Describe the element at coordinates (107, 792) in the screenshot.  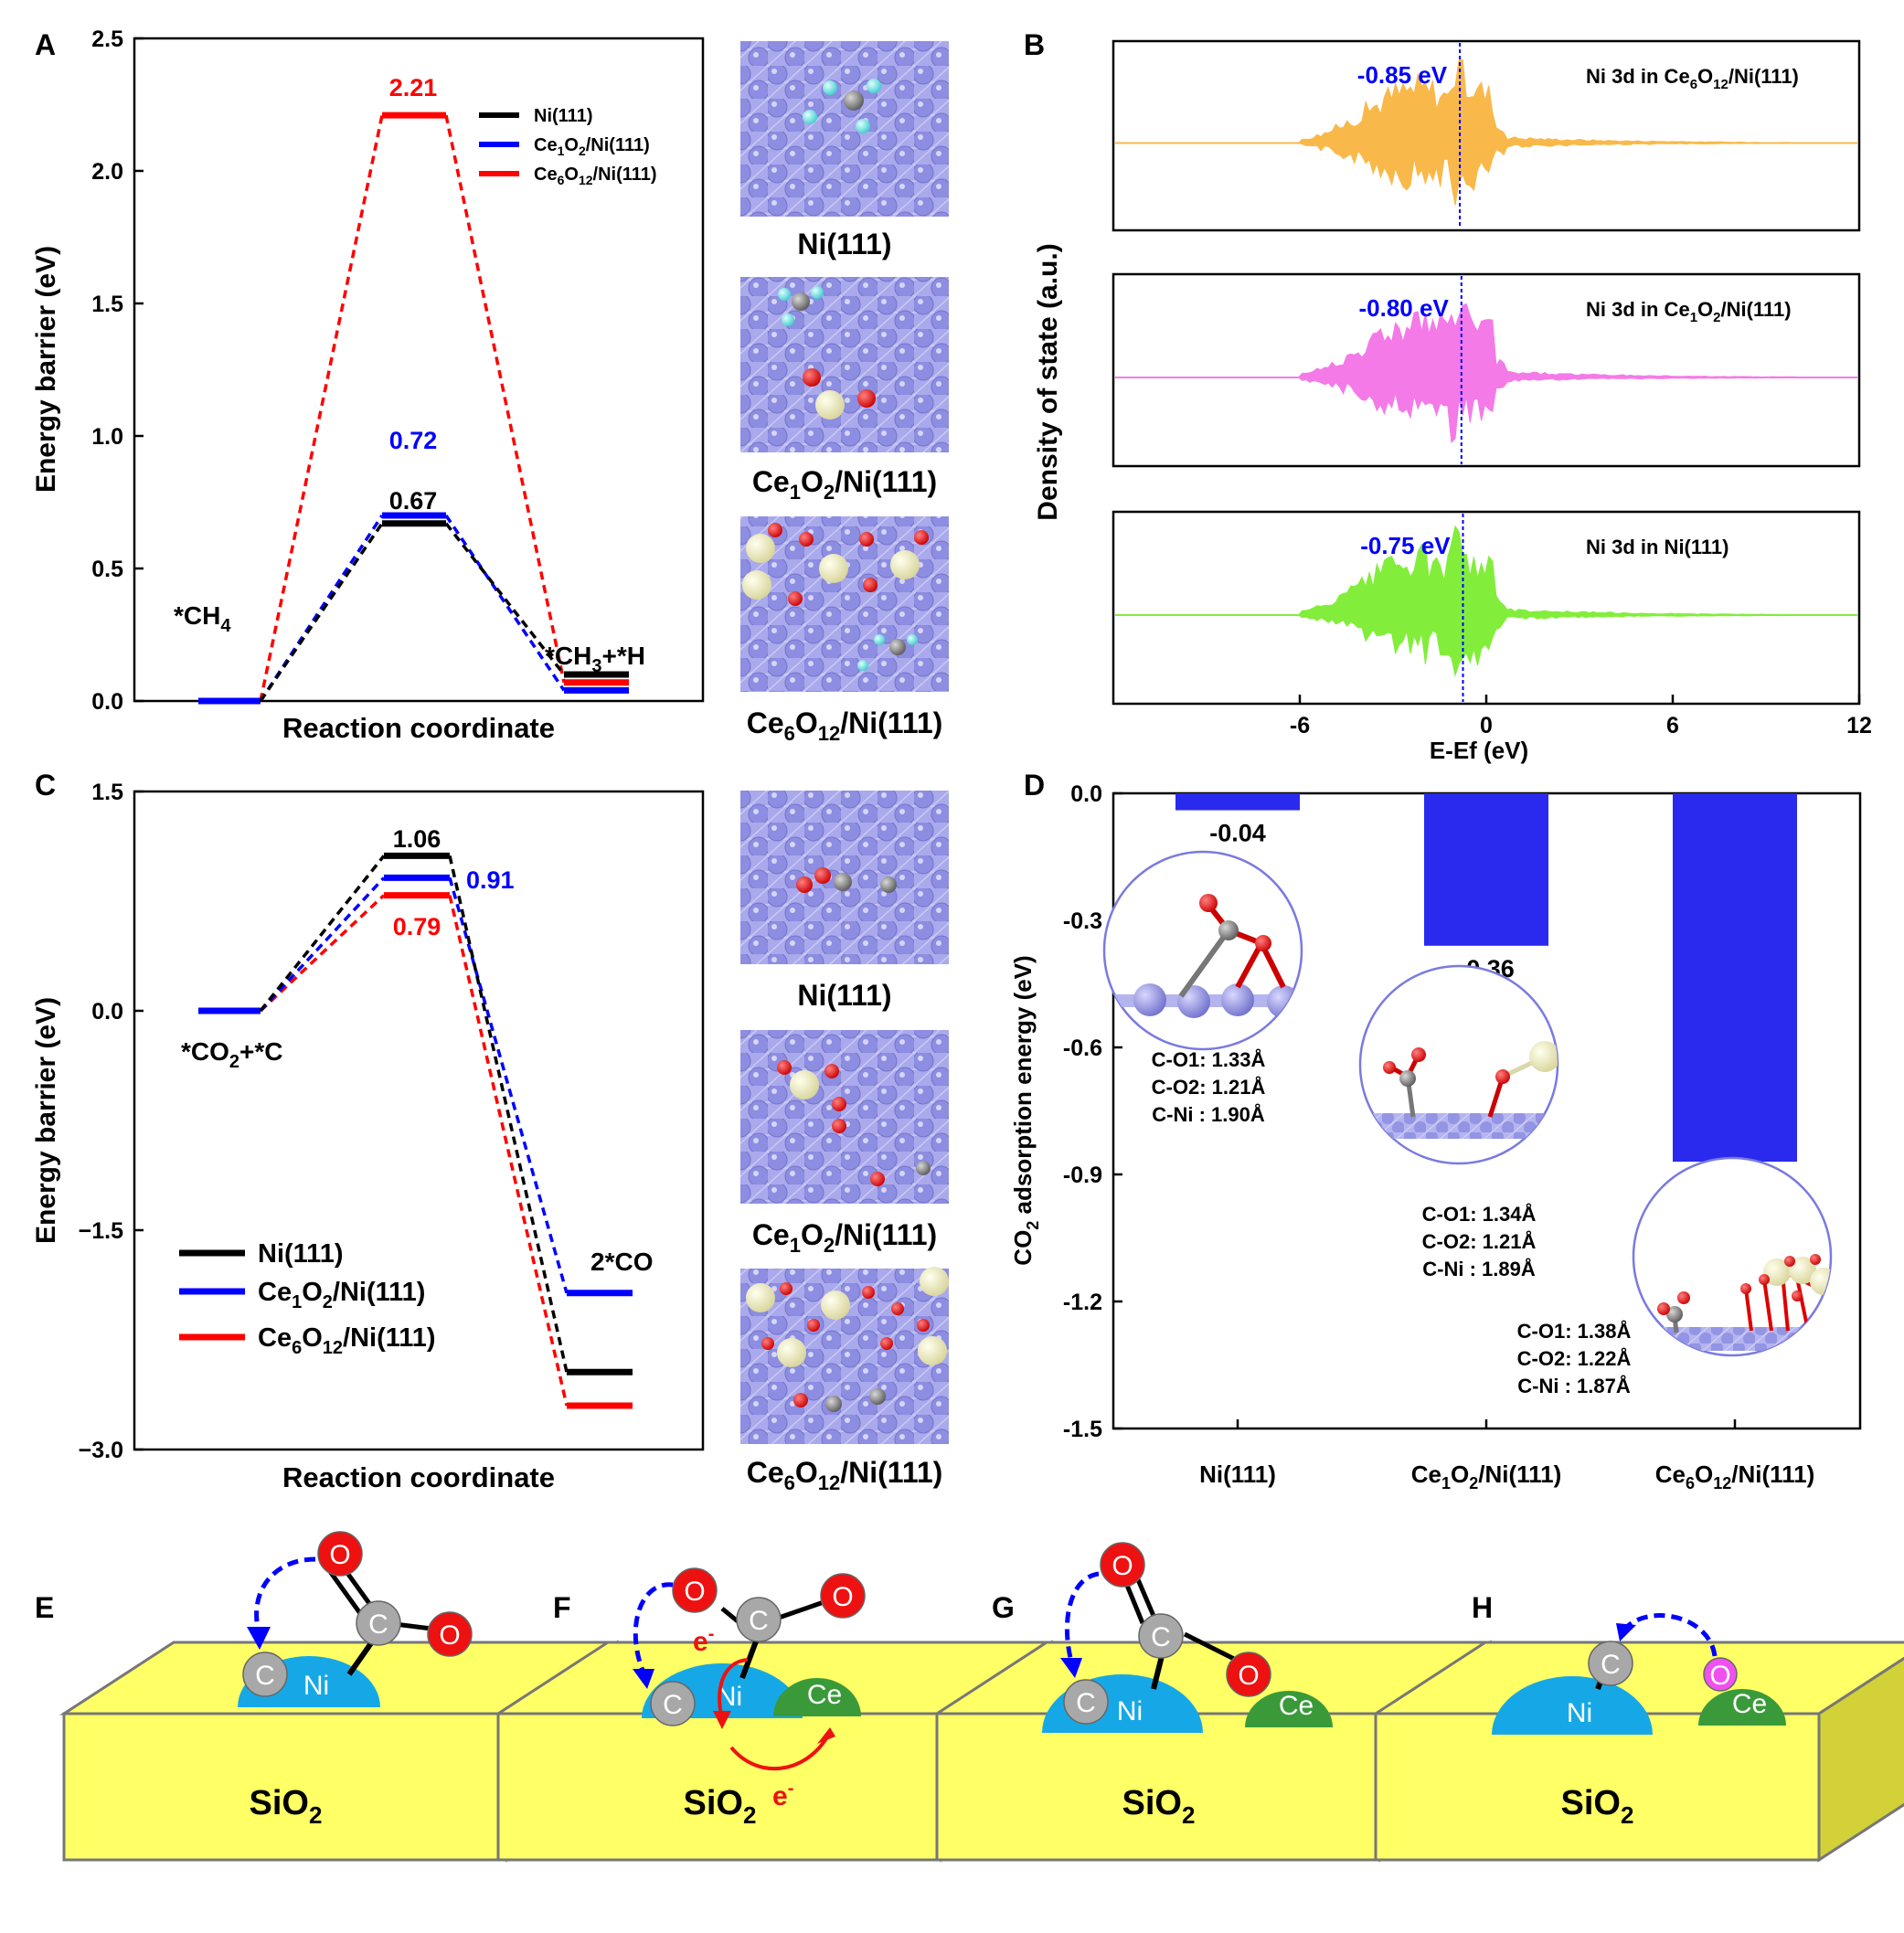
I see `panel-c-y-tick-label: 1.5` at that location.